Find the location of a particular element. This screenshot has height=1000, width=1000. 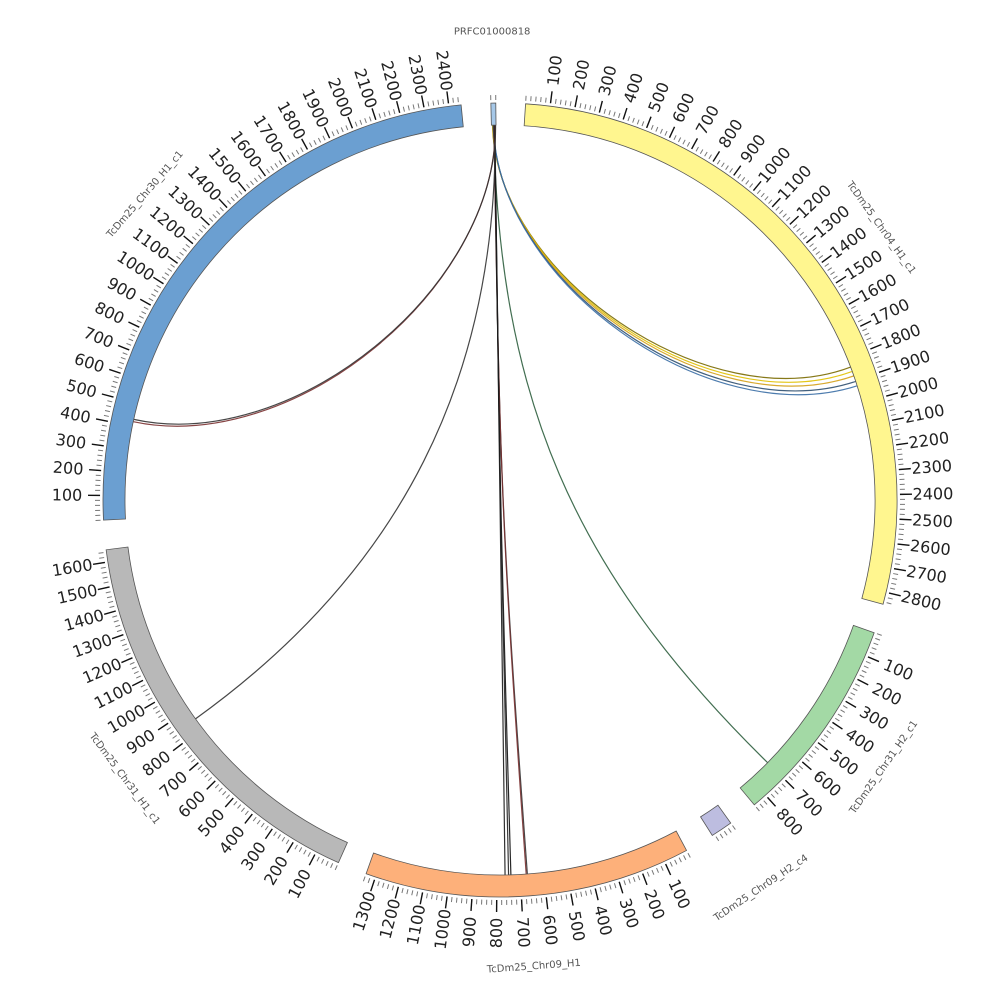

tick-label: 1300 is located at coordinates (364, 911).